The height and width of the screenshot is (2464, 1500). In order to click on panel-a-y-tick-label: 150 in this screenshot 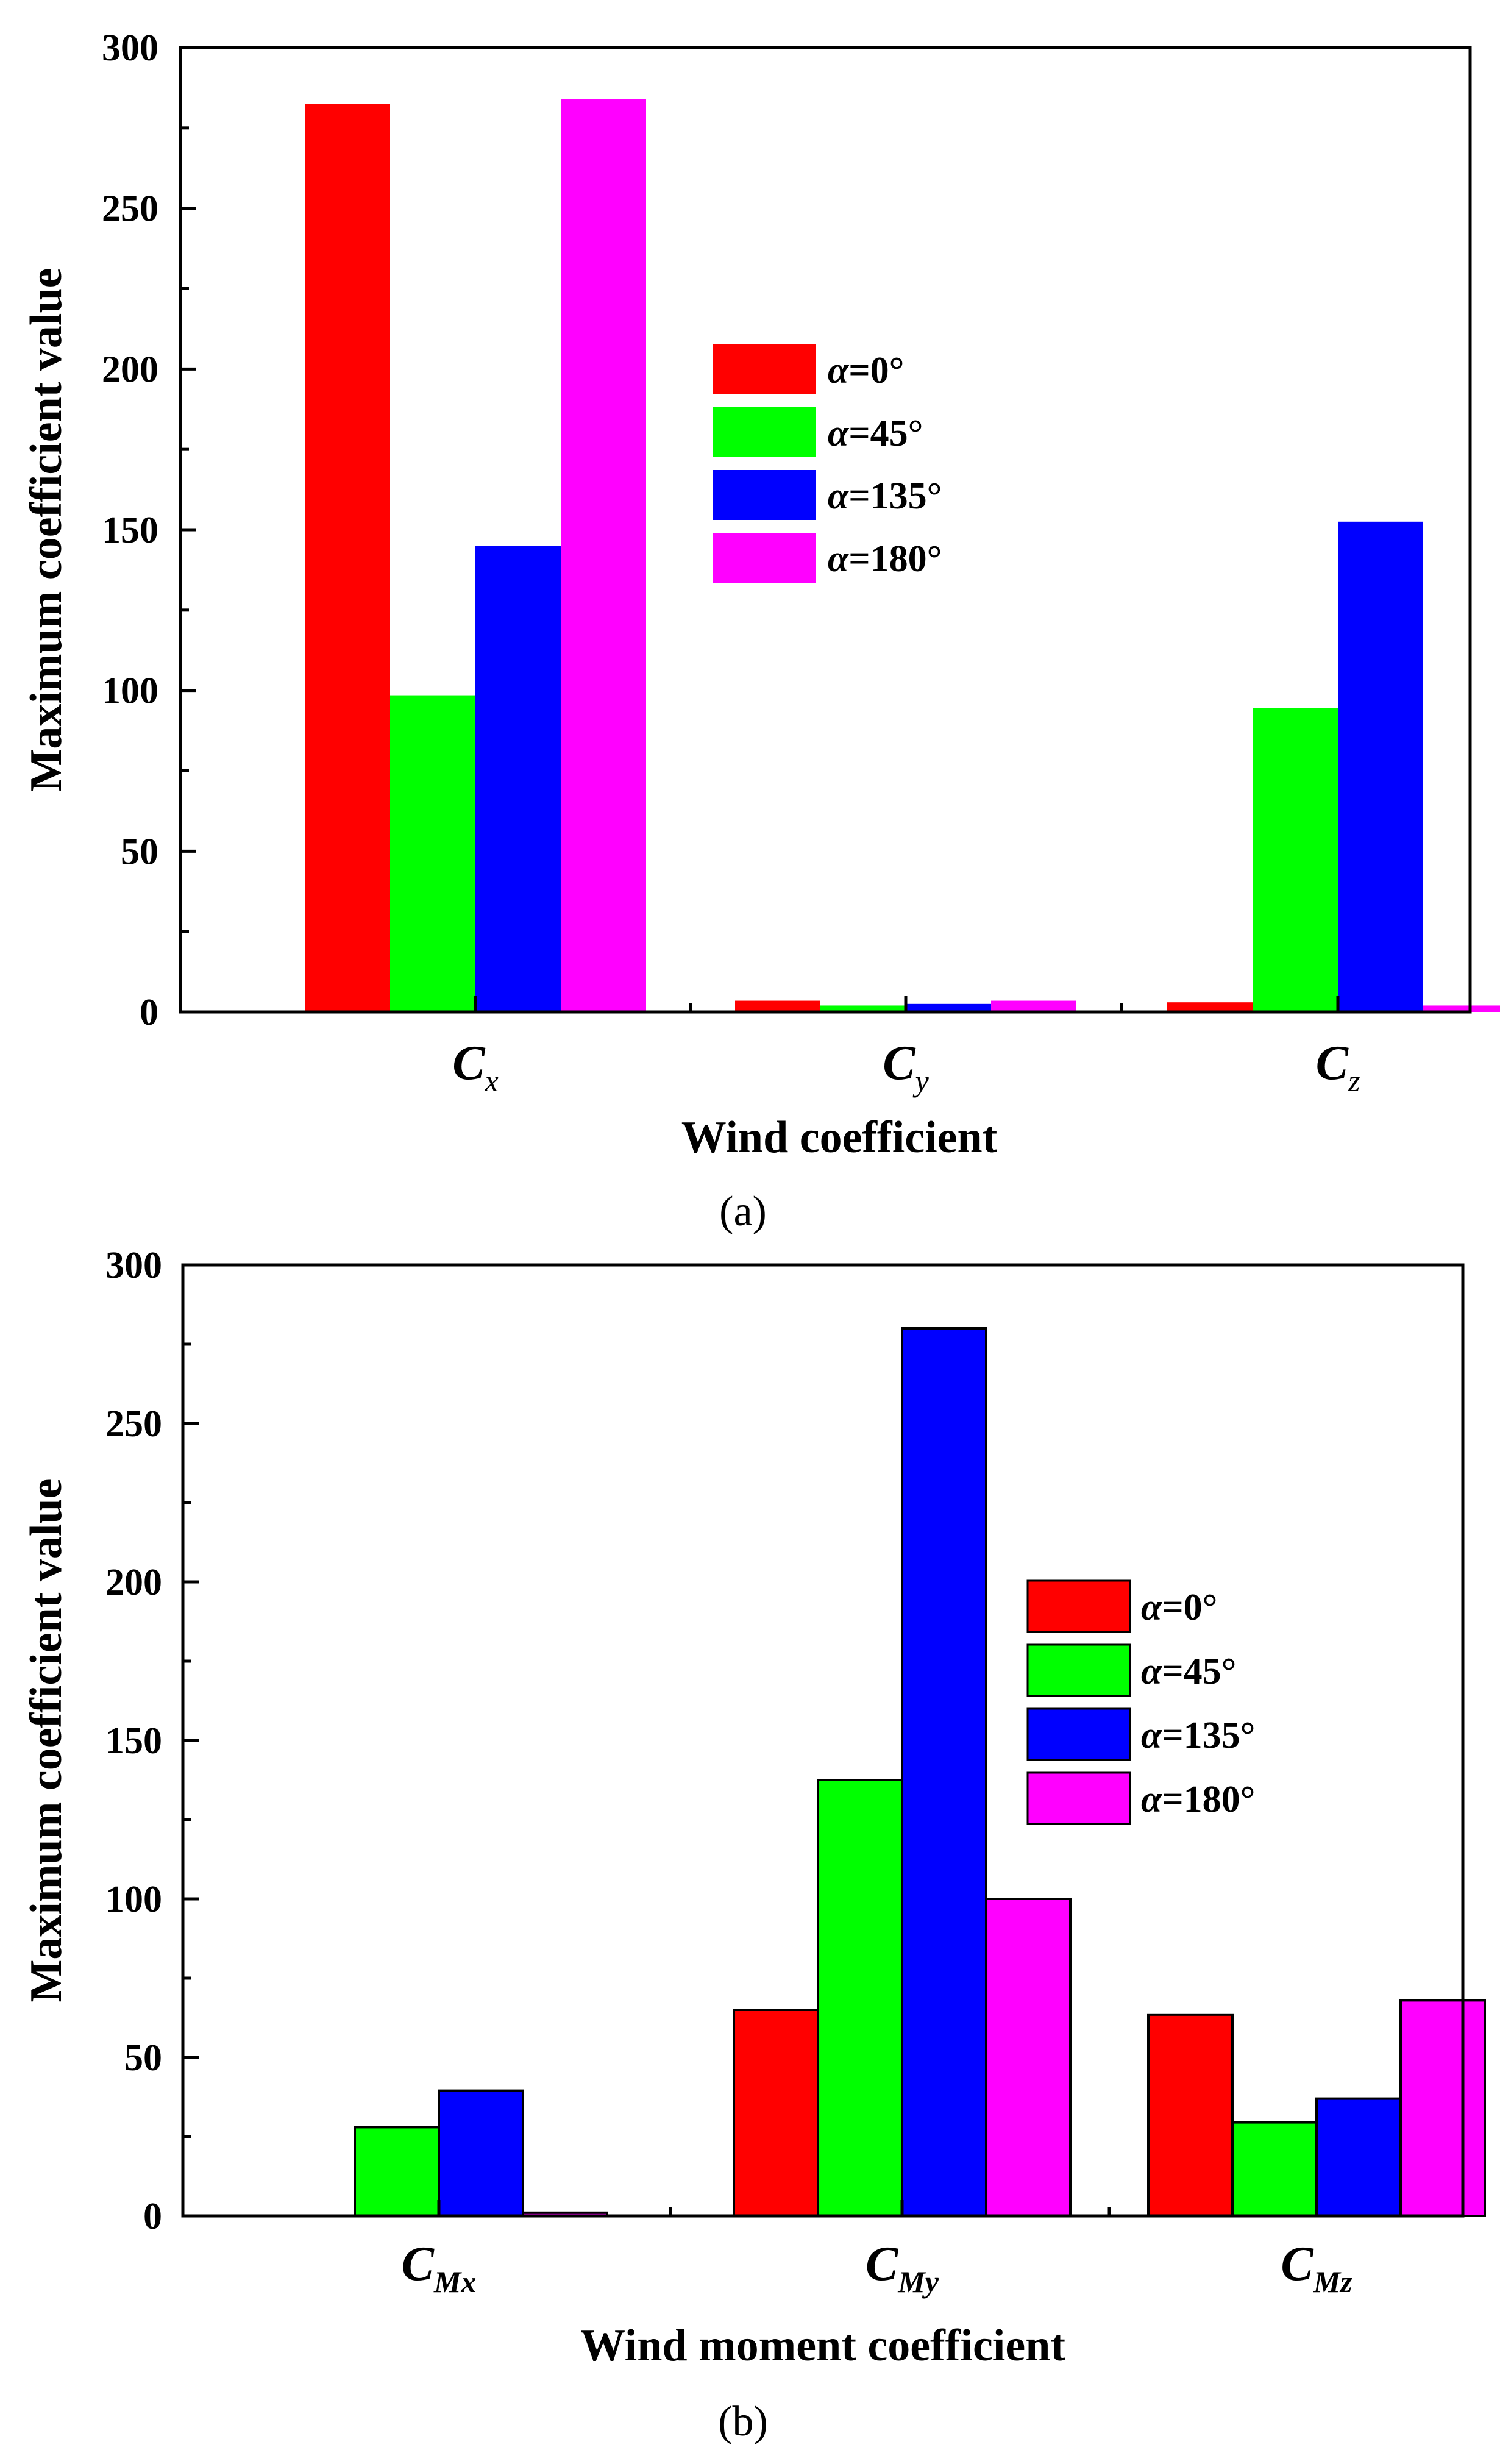, I will do `click(130, 530)`.